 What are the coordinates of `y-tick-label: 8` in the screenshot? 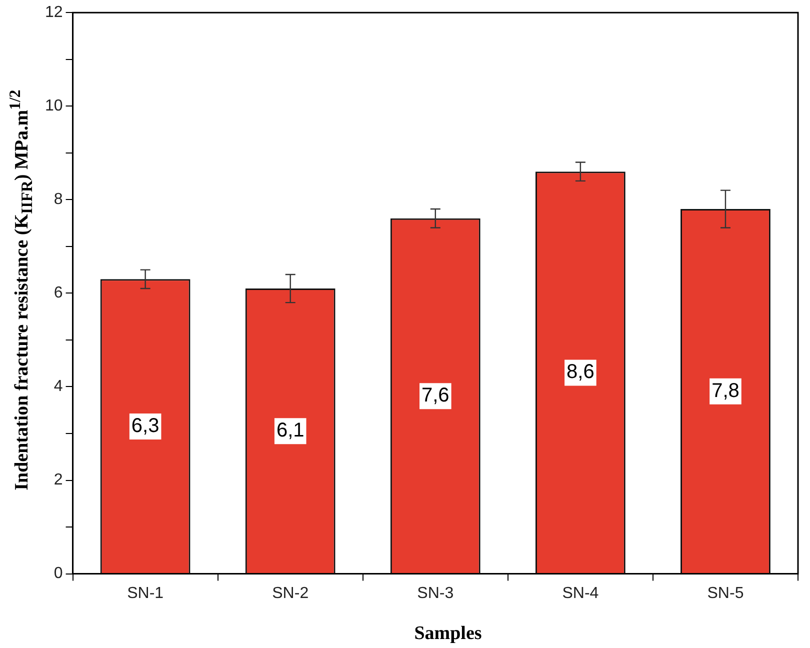 It's located at (58, 199).